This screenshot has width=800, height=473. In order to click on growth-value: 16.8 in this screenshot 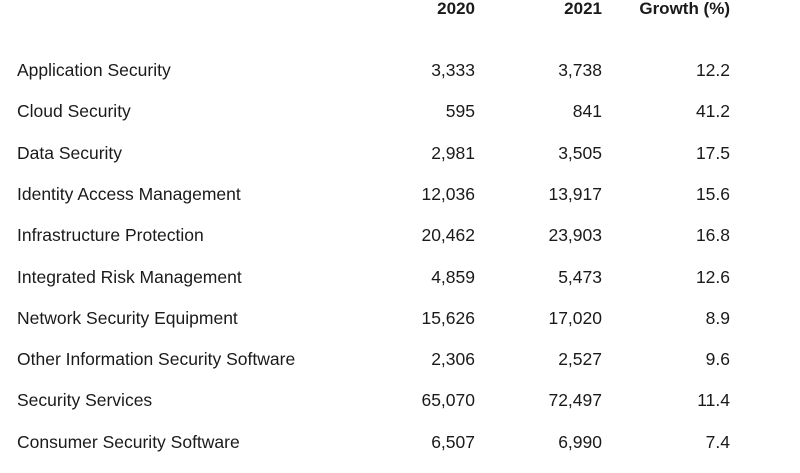, I will do `click(712, 235)`.